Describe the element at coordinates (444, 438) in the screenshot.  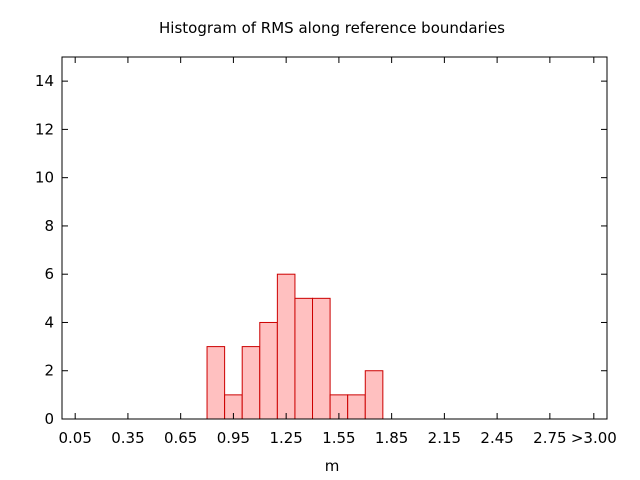
I see `x-tick-label: 2.15` at that location.